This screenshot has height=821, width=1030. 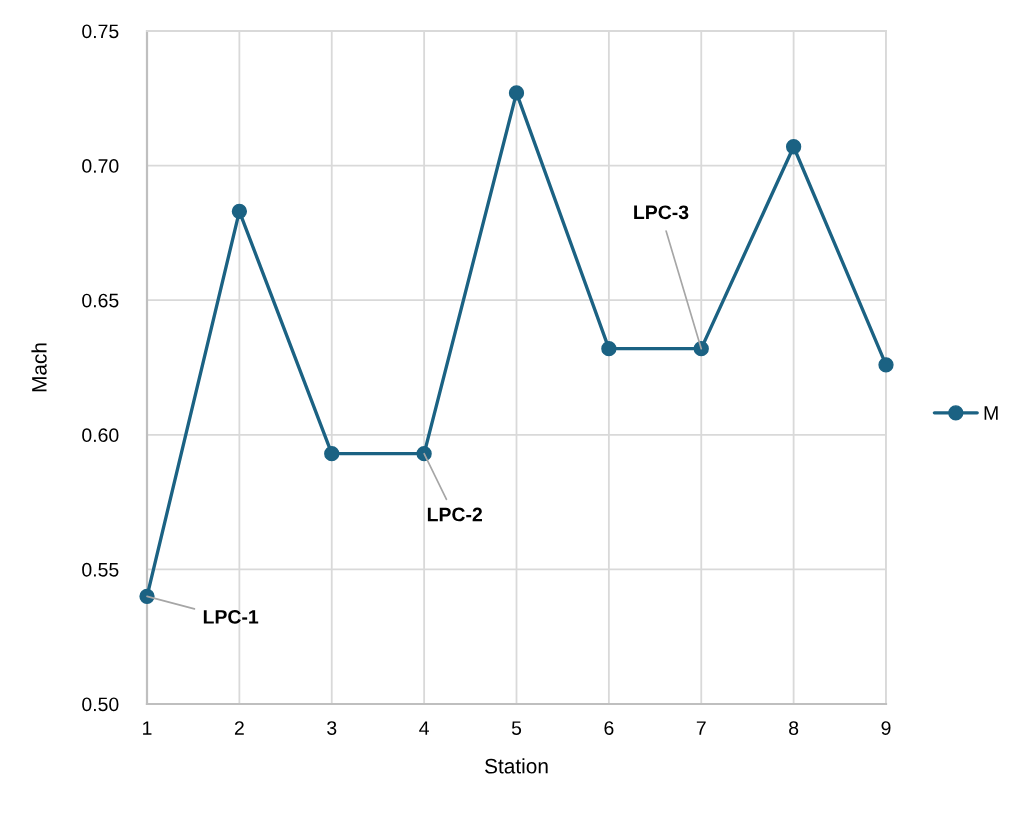 What do you see at coordinates (886, 728) in the screenshot?
I see `x-tick-label: 9` at bounding box center [886, 728].